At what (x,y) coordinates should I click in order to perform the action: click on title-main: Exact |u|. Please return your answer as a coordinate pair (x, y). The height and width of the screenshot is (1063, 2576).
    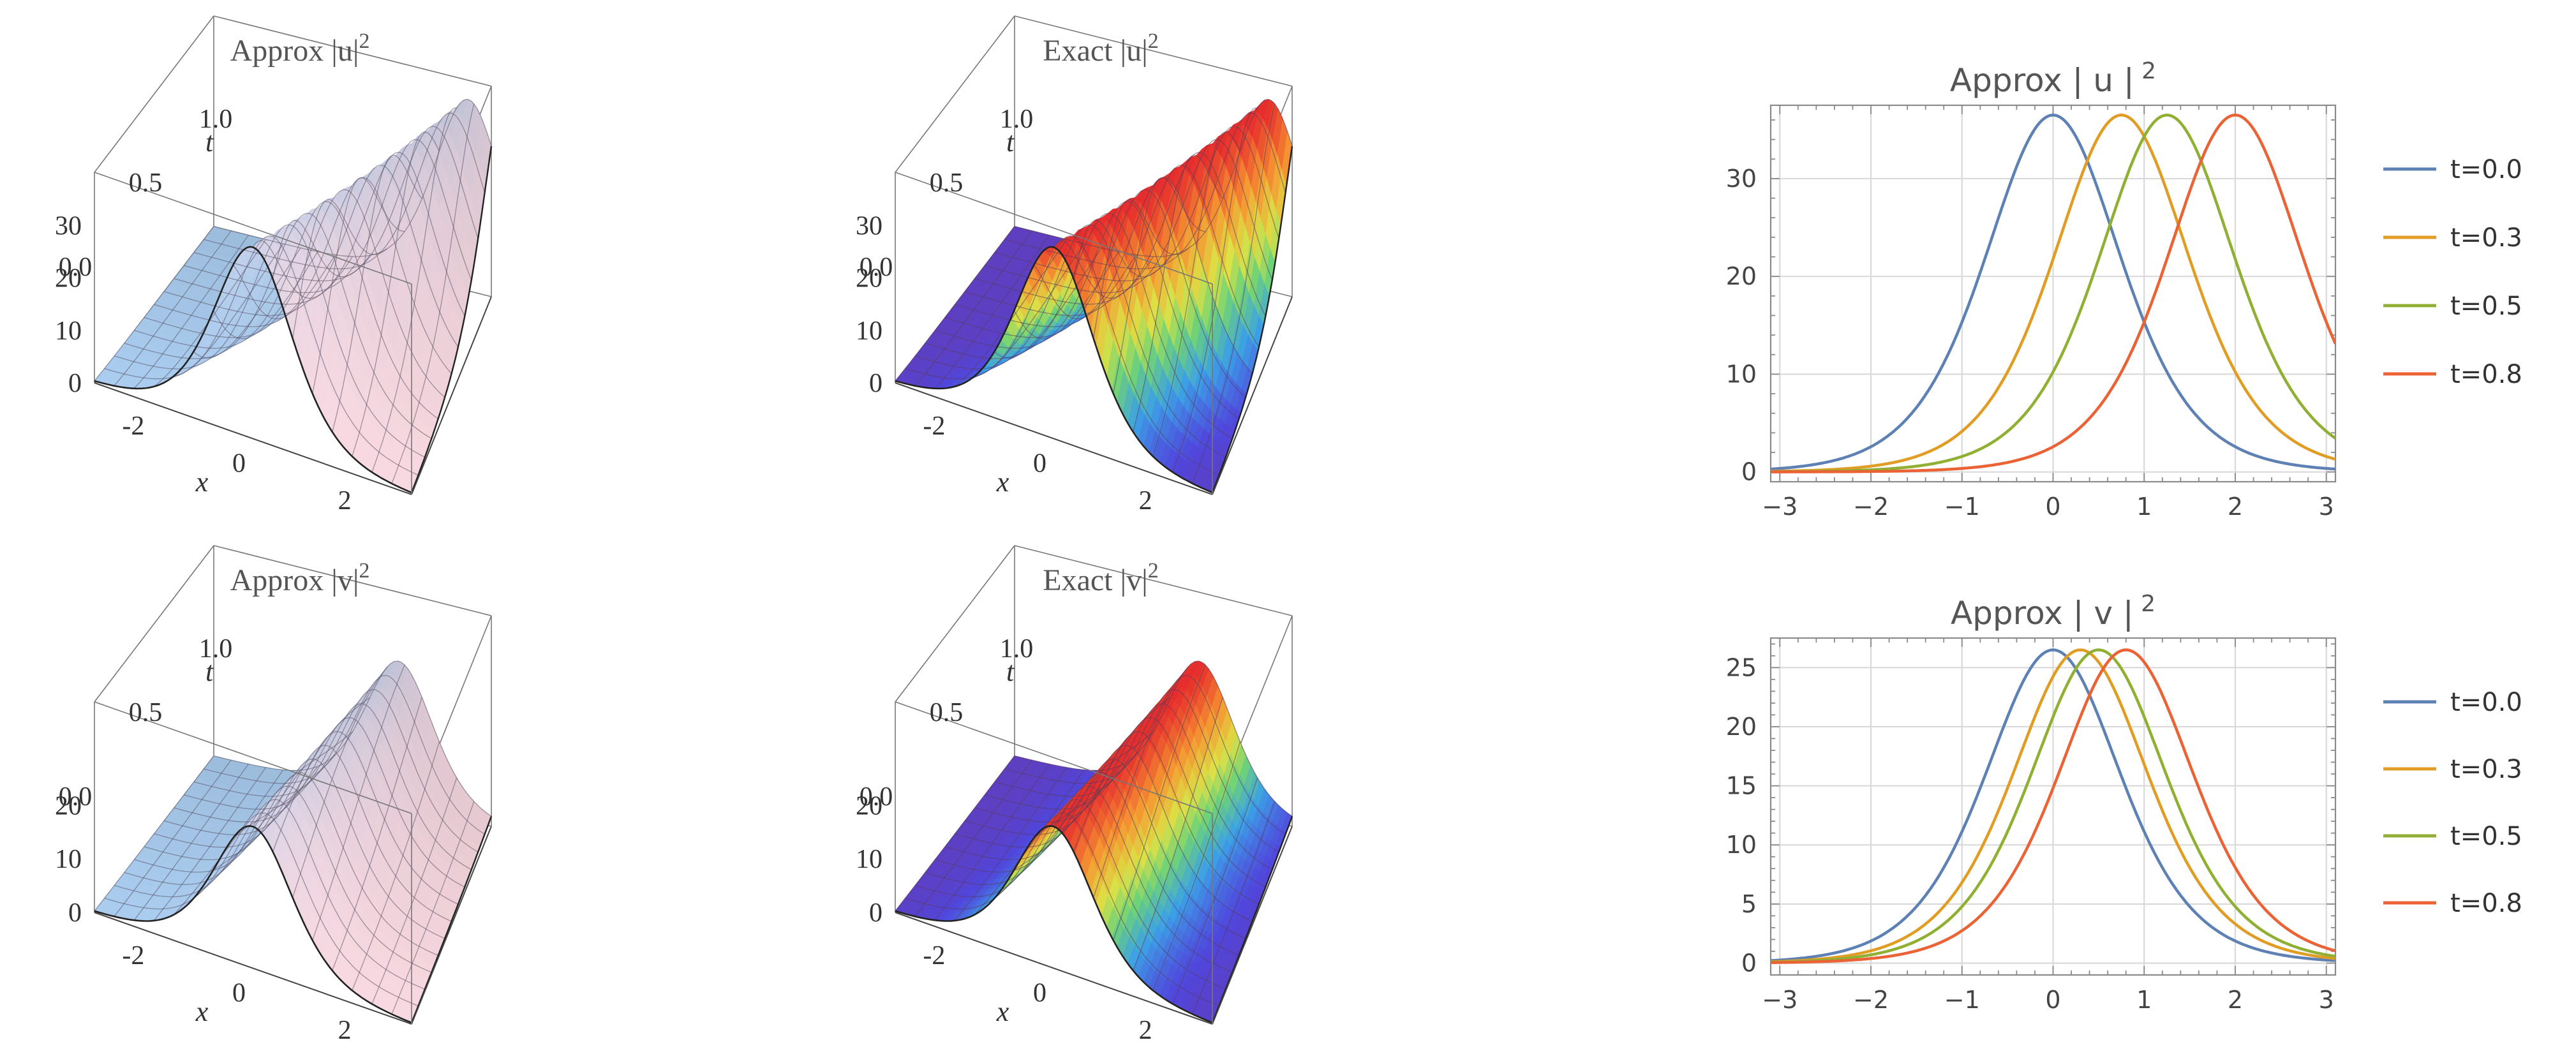
    Looking at the image, I should click on (1095, 51).